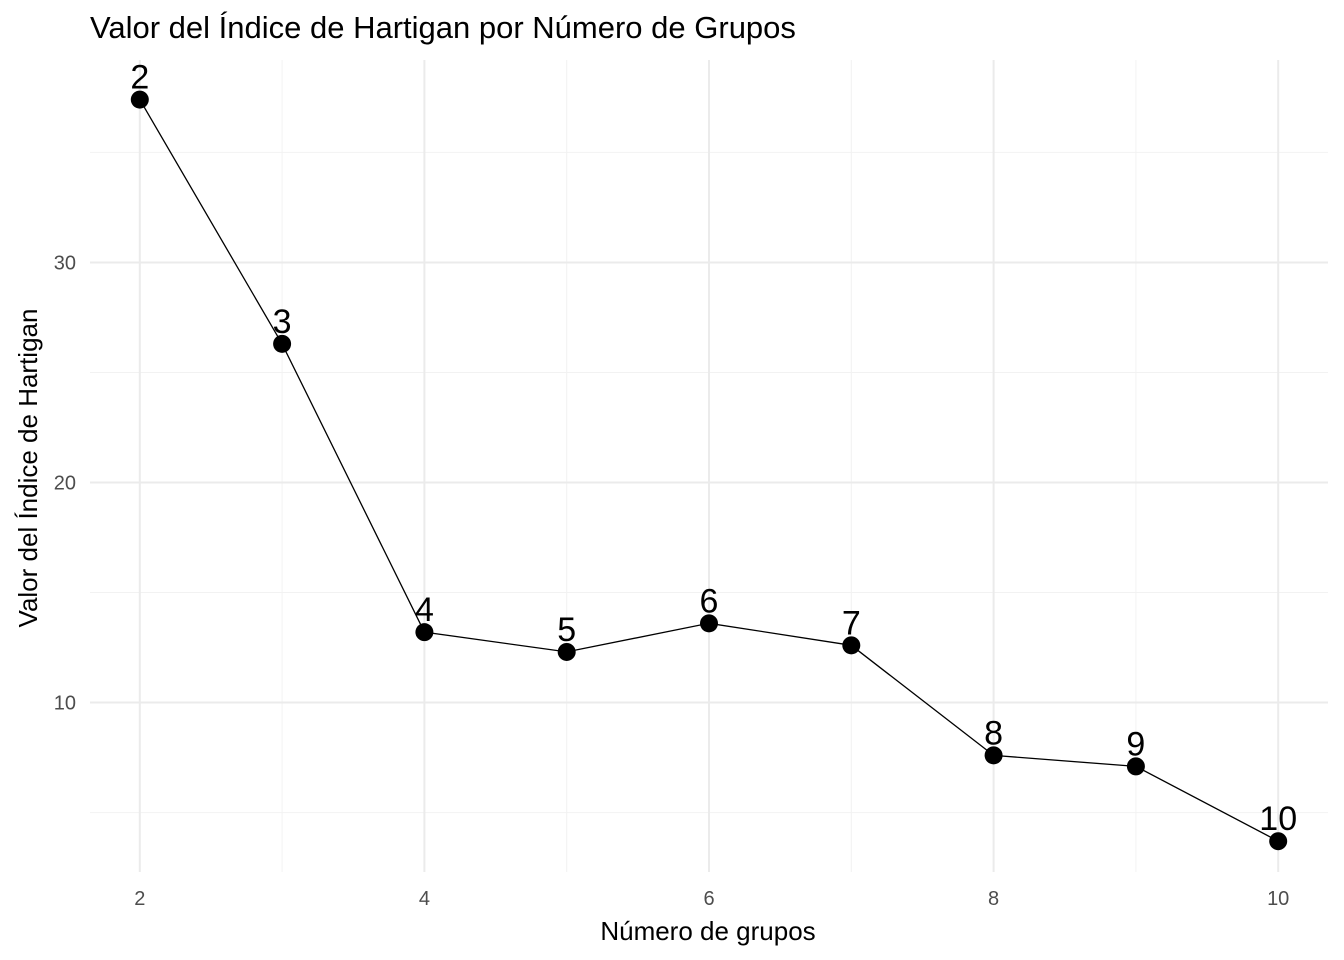  What do you see at coordinates (1278, 899) in the screenshot?
I see `x-tick-label: 10` at bounding box center [1278, 899].